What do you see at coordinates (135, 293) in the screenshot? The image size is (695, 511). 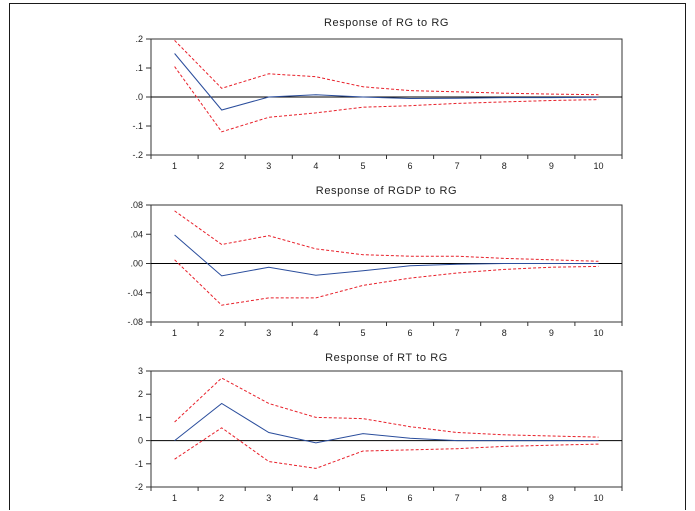 I see `y-tick-label: -.04` at bounding box center [135, 293].